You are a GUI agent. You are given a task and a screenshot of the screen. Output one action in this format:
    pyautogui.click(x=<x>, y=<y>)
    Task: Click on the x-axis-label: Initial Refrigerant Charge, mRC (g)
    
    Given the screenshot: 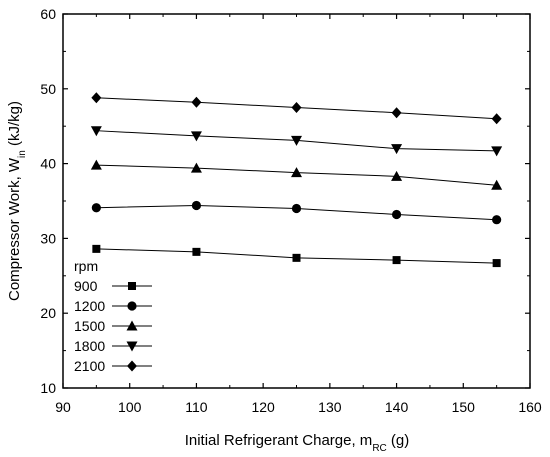 What is the action you would take?
    pyautogui.click(x=297, y=443)
    